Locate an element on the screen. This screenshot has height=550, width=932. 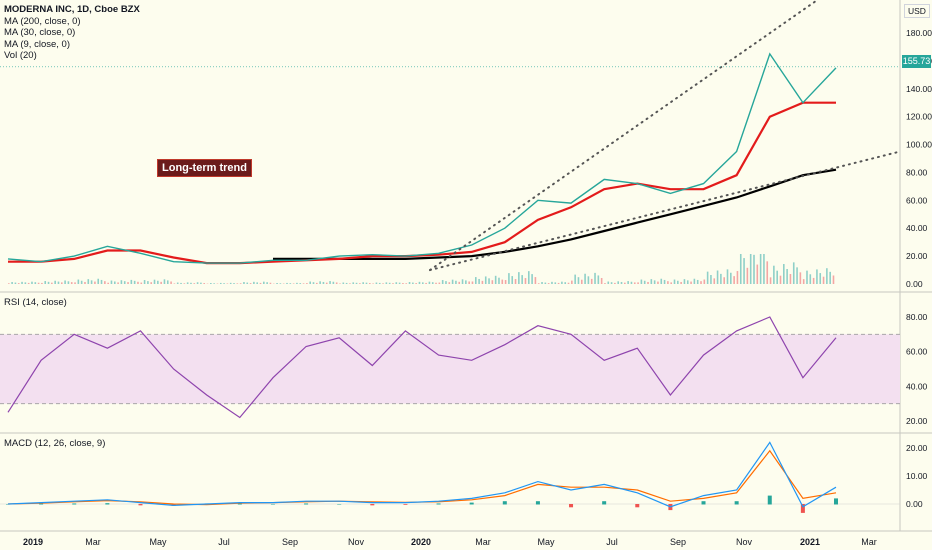
rsi-label: RSI (14, close) is located at coordinates (35, 302).